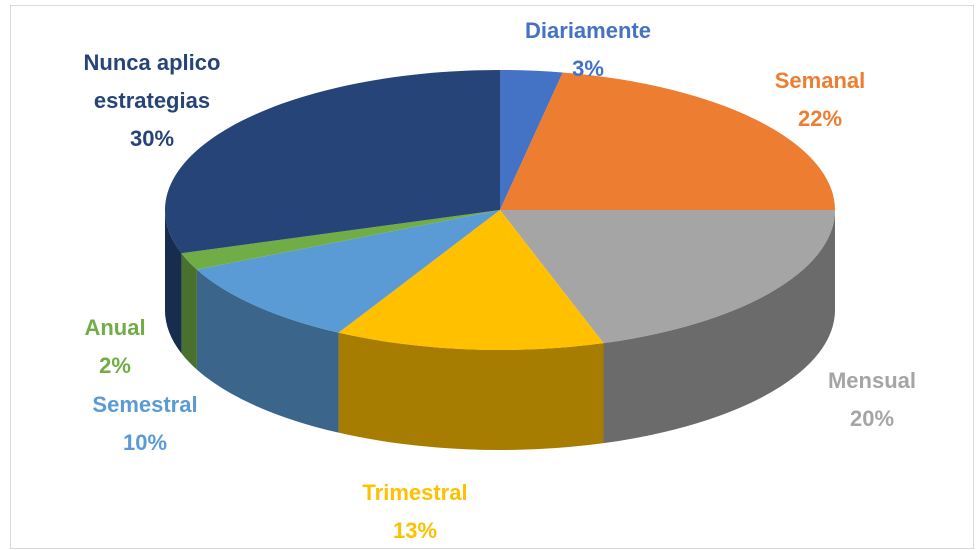 The width and height of the screenshot is (976, 550). Describe the element at coordinates (144, 424) in the screenshot. I see `data-label: Semestral 10%` at that location.